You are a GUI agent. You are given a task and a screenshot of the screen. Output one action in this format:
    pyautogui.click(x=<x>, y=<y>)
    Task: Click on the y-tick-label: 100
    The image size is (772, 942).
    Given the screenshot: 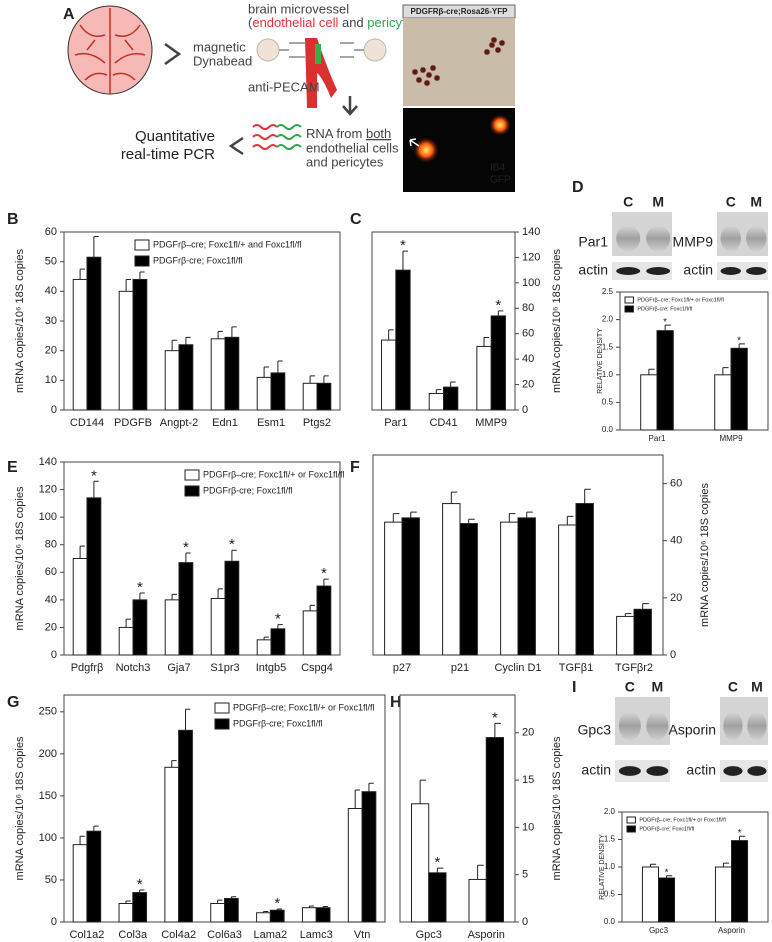 What is the action you would take?
    pyautogui.click(x=48, y=838)
    